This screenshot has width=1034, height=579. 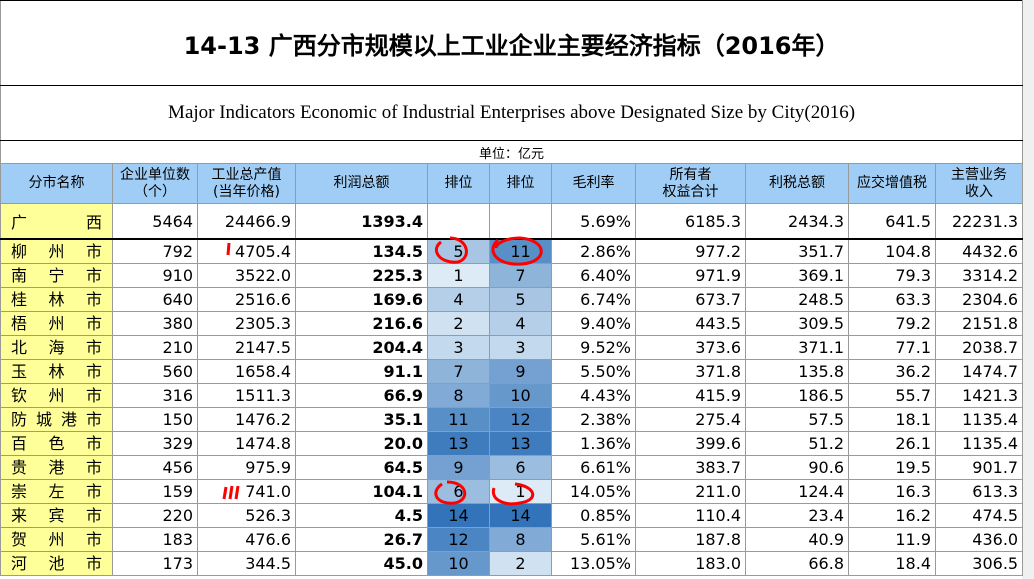 What do you see at coordinates (520, 183) in the screenshot?
I see `header-cell: 排位` at bounding box center [520, 183].